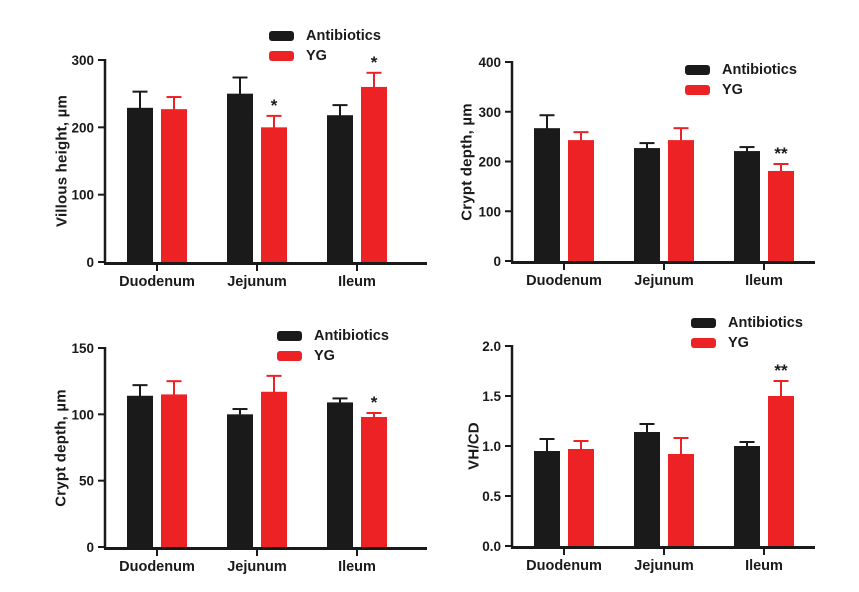 The width and height of the screenshot is (859, 592). Describe the element at coordinates (491, 346) in the screenshot. I see `y-tick-label: 2.0` at that location.